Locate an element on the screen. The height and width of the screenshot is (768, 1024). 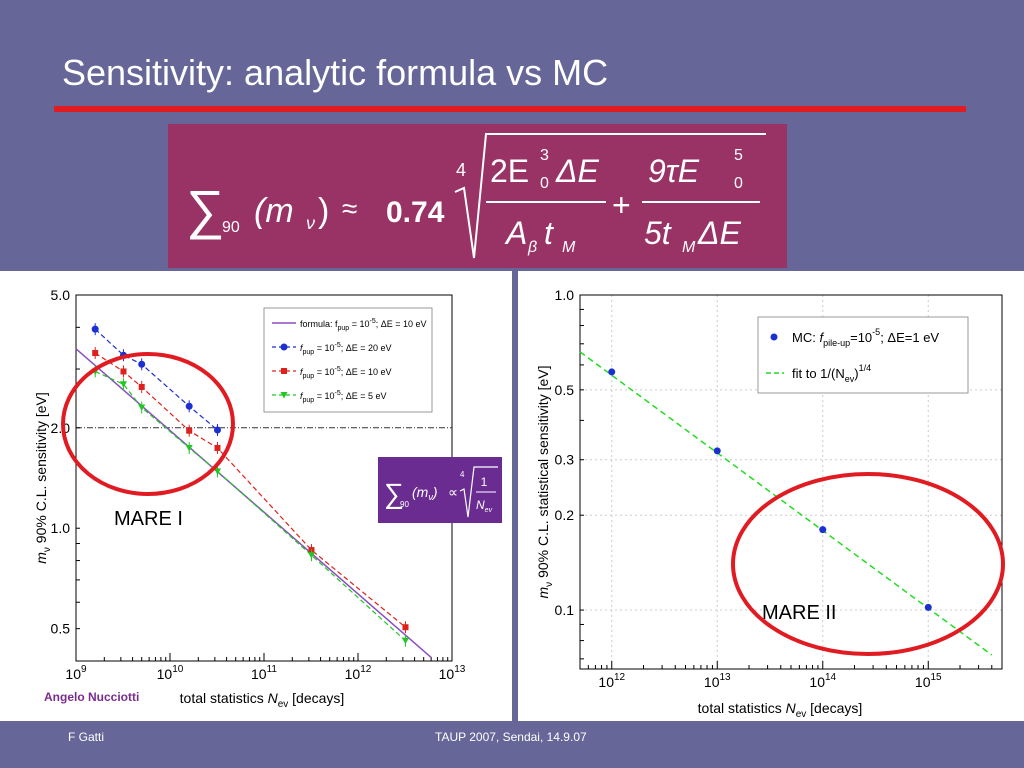
legend-label: formula: fpup = 10-5; ΔE = 10 eV is located at coordinates (363, 325).